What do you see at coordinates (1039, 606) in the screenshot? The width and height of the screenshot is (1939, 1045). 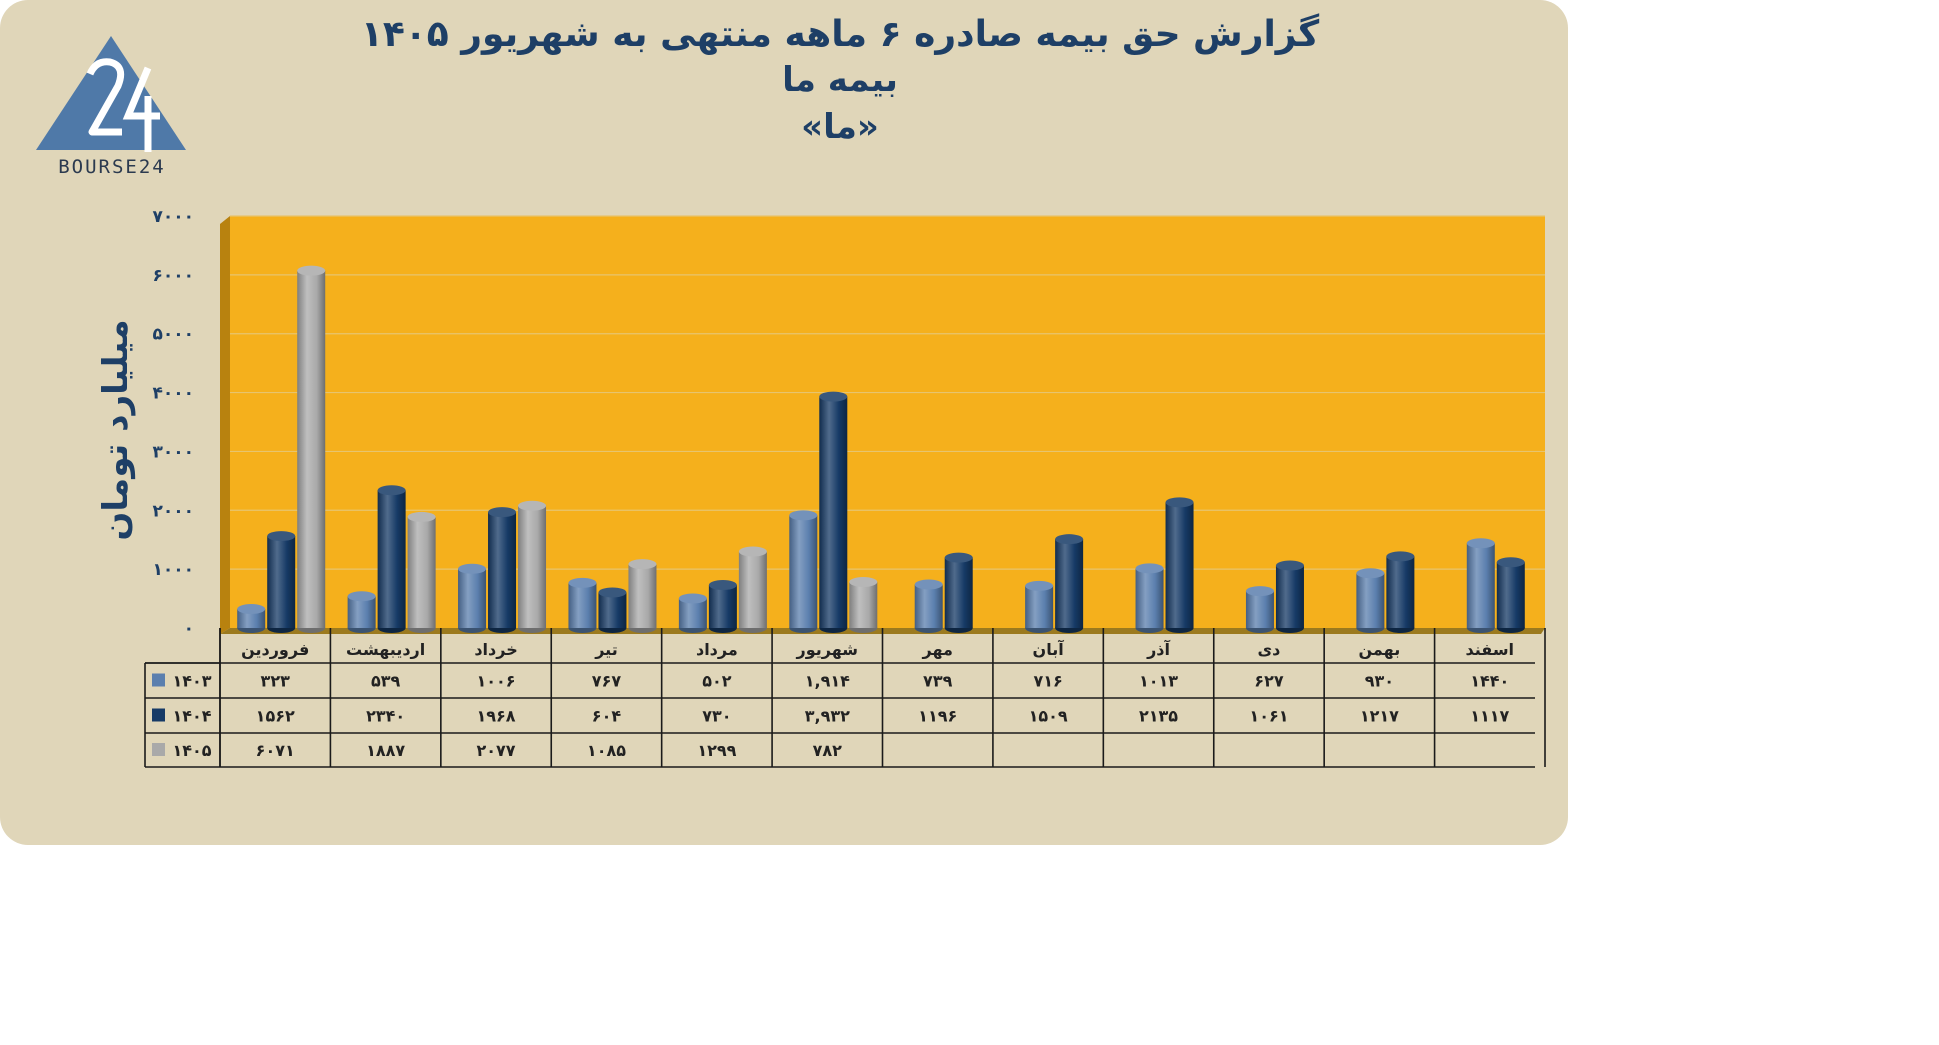 I see `bar-۱۴۰۳-آبان` at bounding box center [1039, 606].